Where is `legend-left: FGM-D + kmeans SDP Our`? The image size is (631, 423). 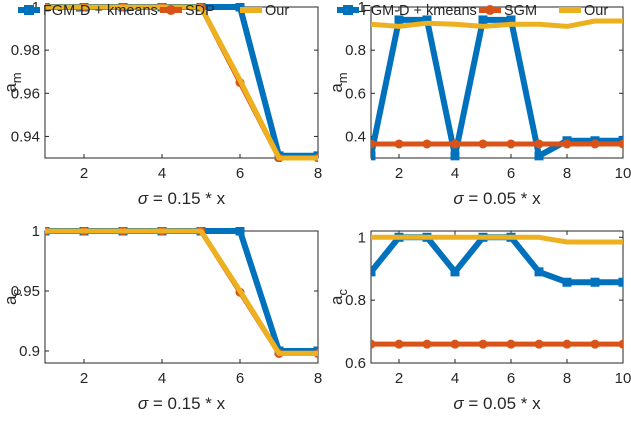 legend-left: FGM-D + kmeans SDP Our is located at coordinates (153, 11).